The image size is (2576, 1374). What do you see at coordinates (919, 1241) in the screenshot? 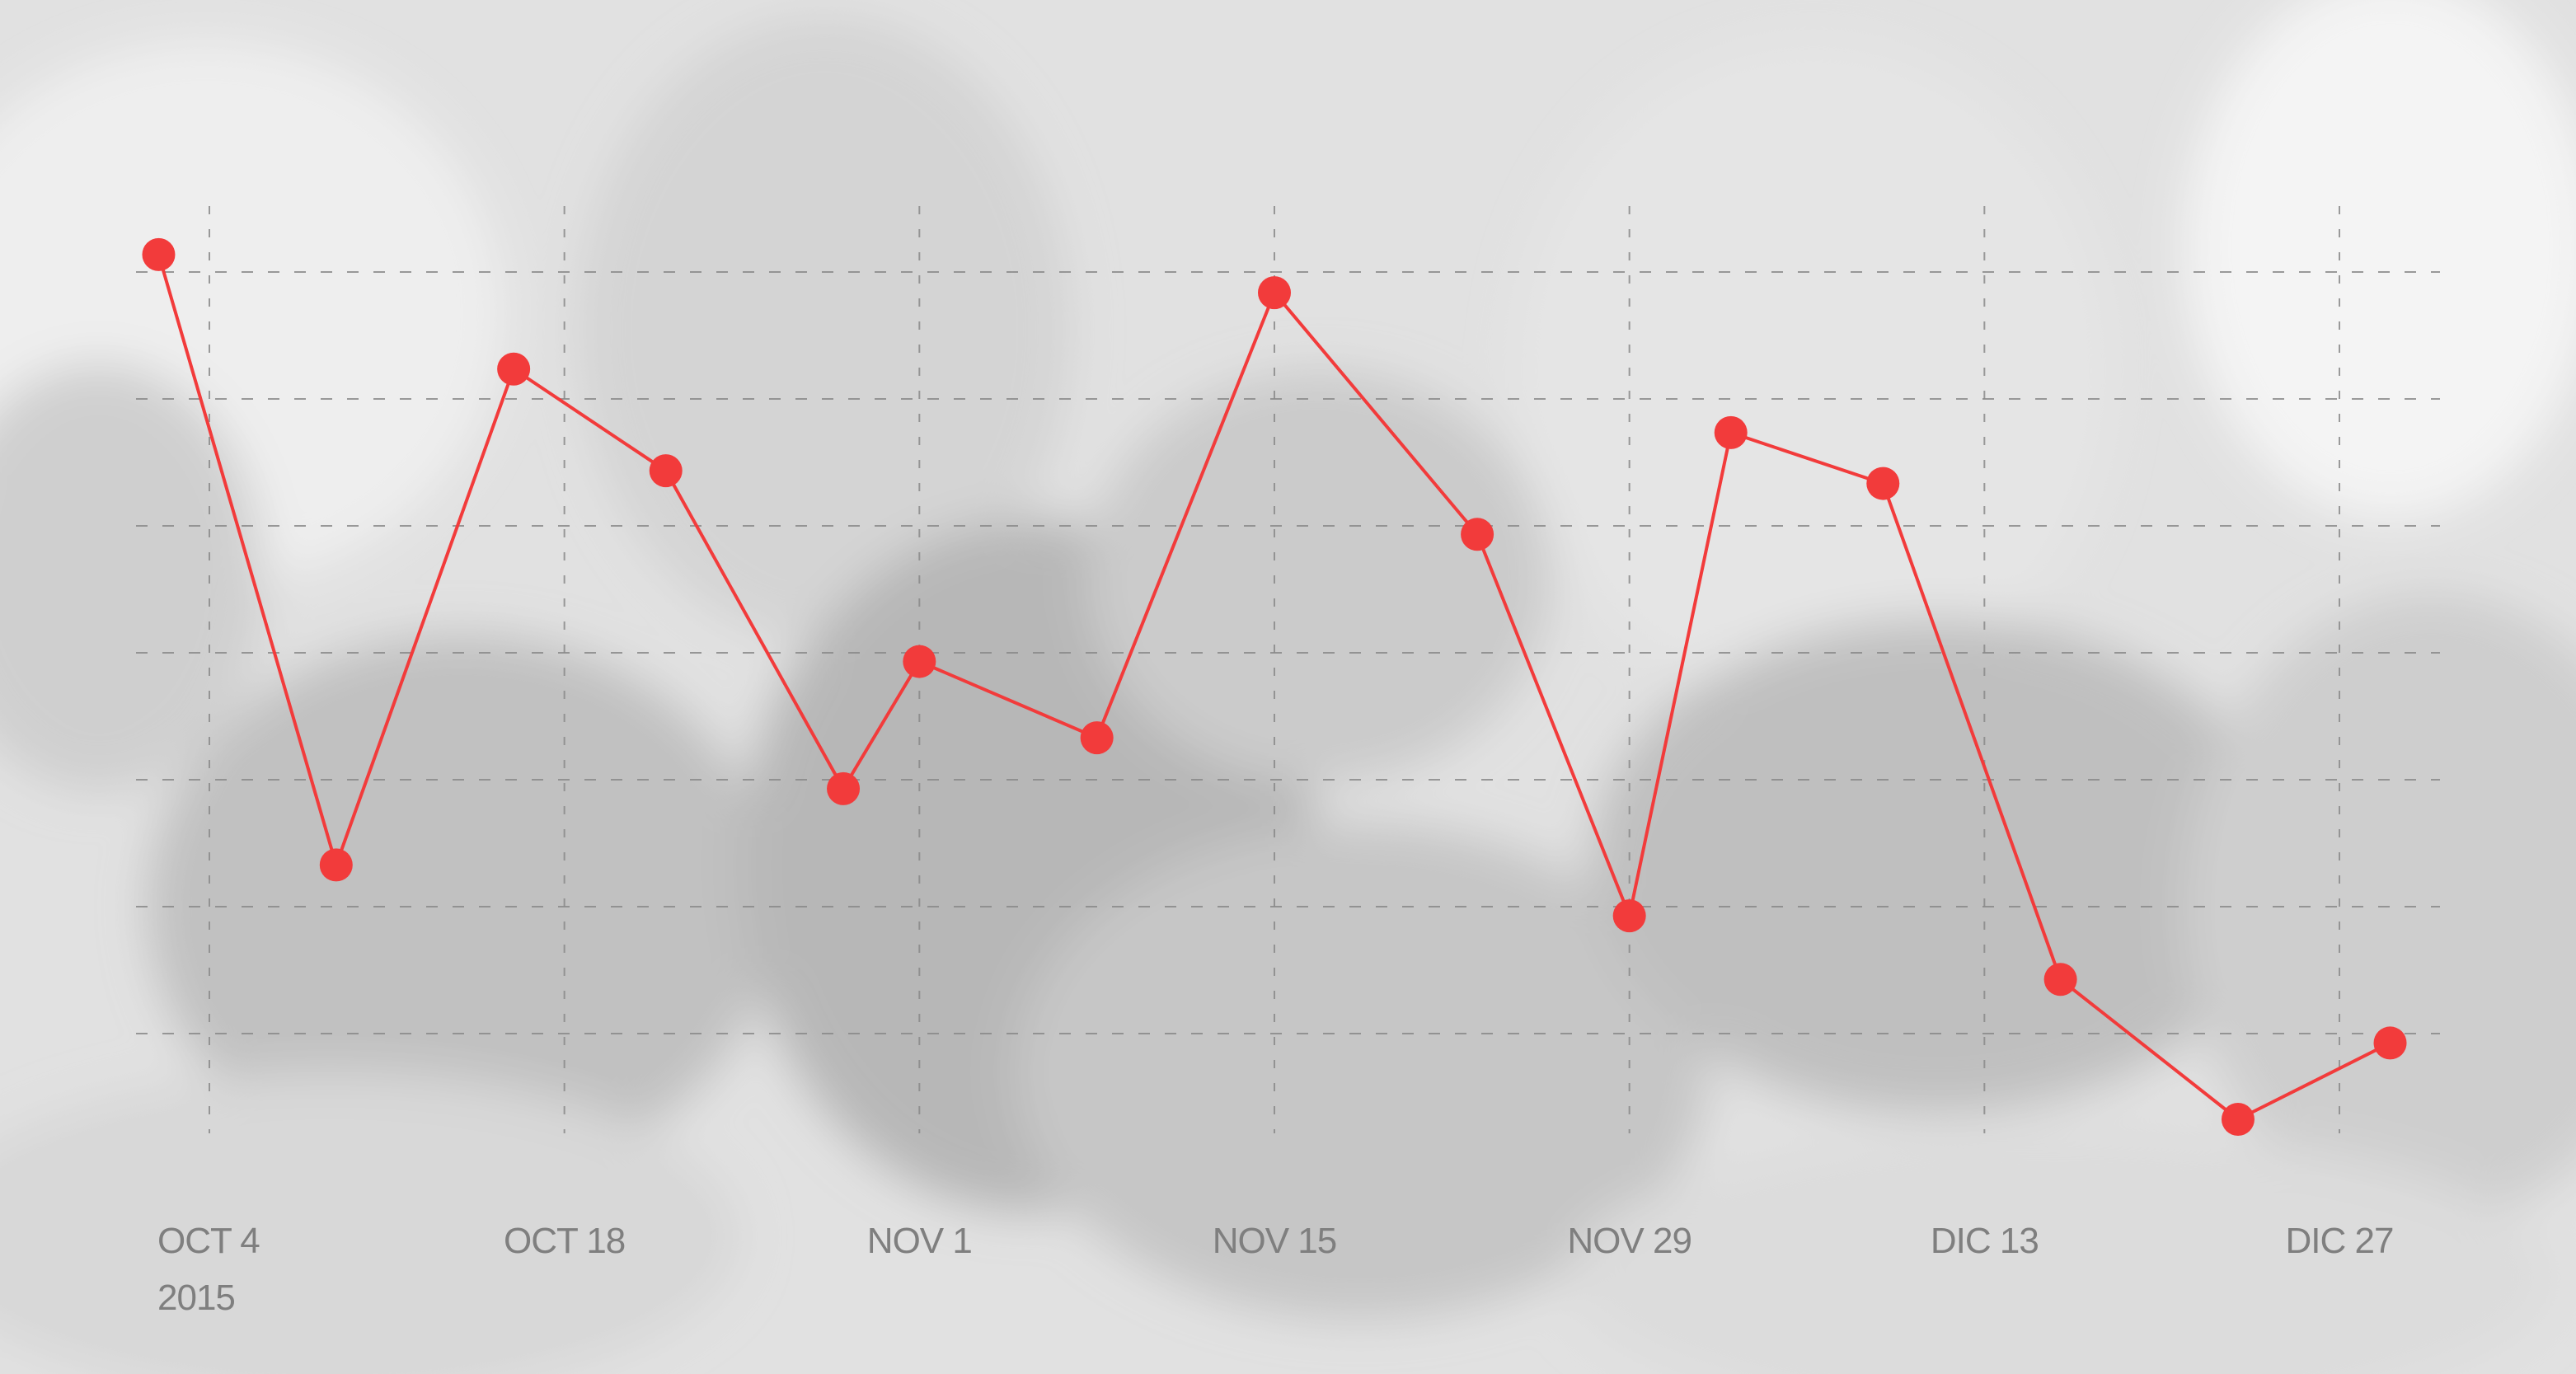
I see `x-tick-label-2: NOV 1` at bounding box center [919, 1241].